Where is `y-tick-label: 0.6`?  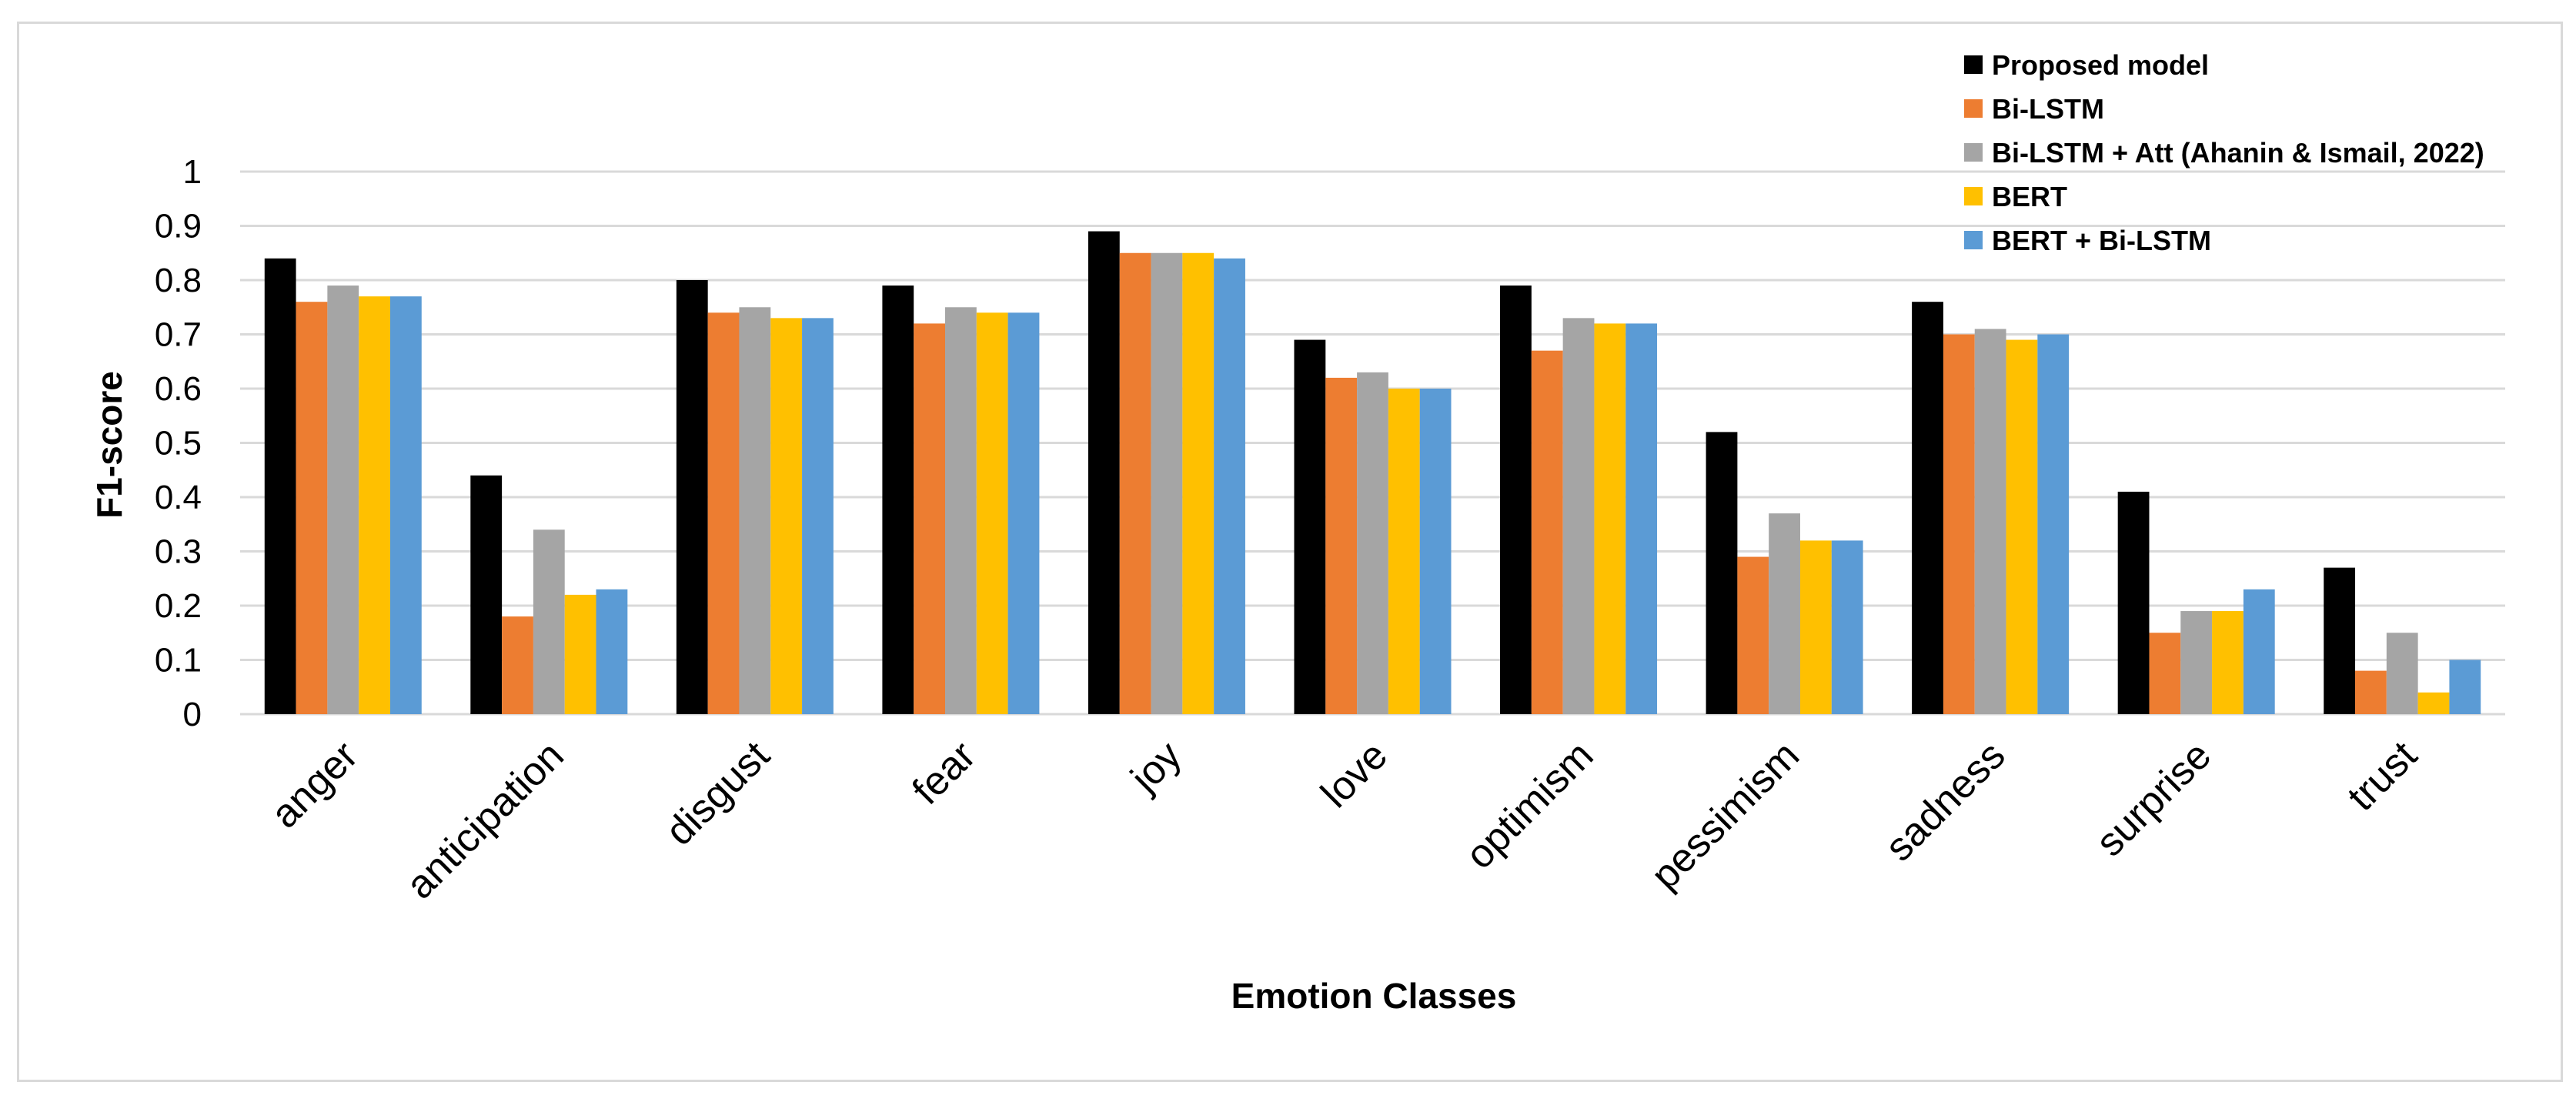 y-tick-label: 0.6 is located at coordinates (178, 389).